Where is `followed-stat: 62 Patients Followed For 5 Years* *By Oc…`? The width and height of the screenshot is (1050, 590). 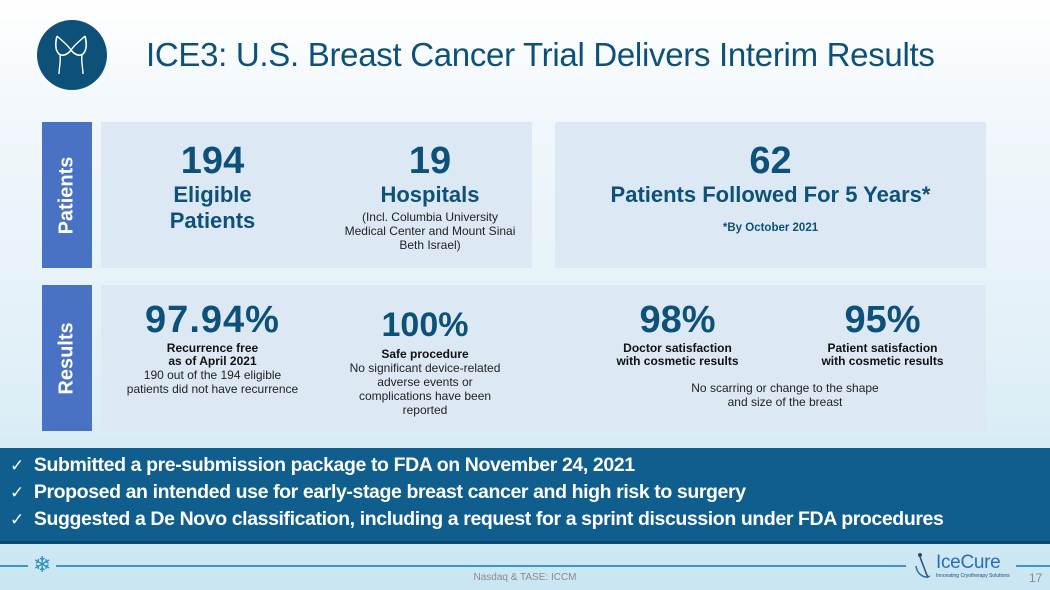
followed-stat: 62 Patients Followed For 5 Years* *By Oc… is located at coordinates (770, 187).